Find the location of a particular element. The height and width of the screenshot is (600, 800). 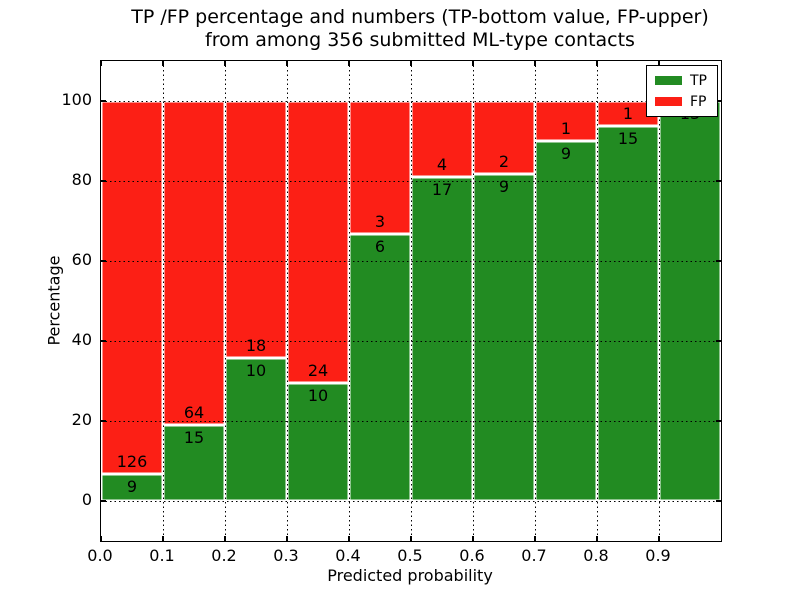

y-tick-label: 100 is located at coordinates (76, 99).